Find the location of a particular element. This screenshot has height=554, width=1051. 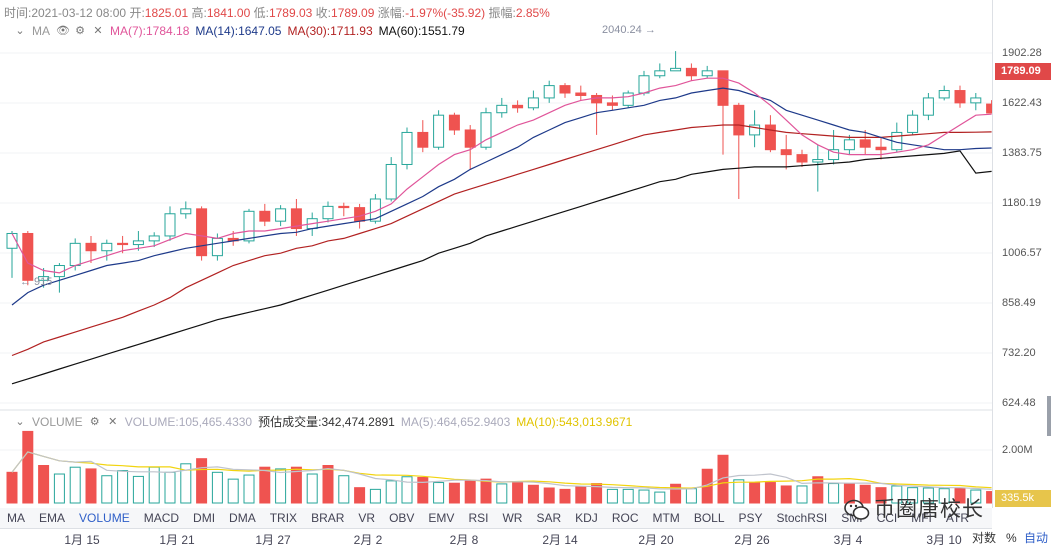

indicator-tab-rsi: RSI is located at coordinates (478, 518).